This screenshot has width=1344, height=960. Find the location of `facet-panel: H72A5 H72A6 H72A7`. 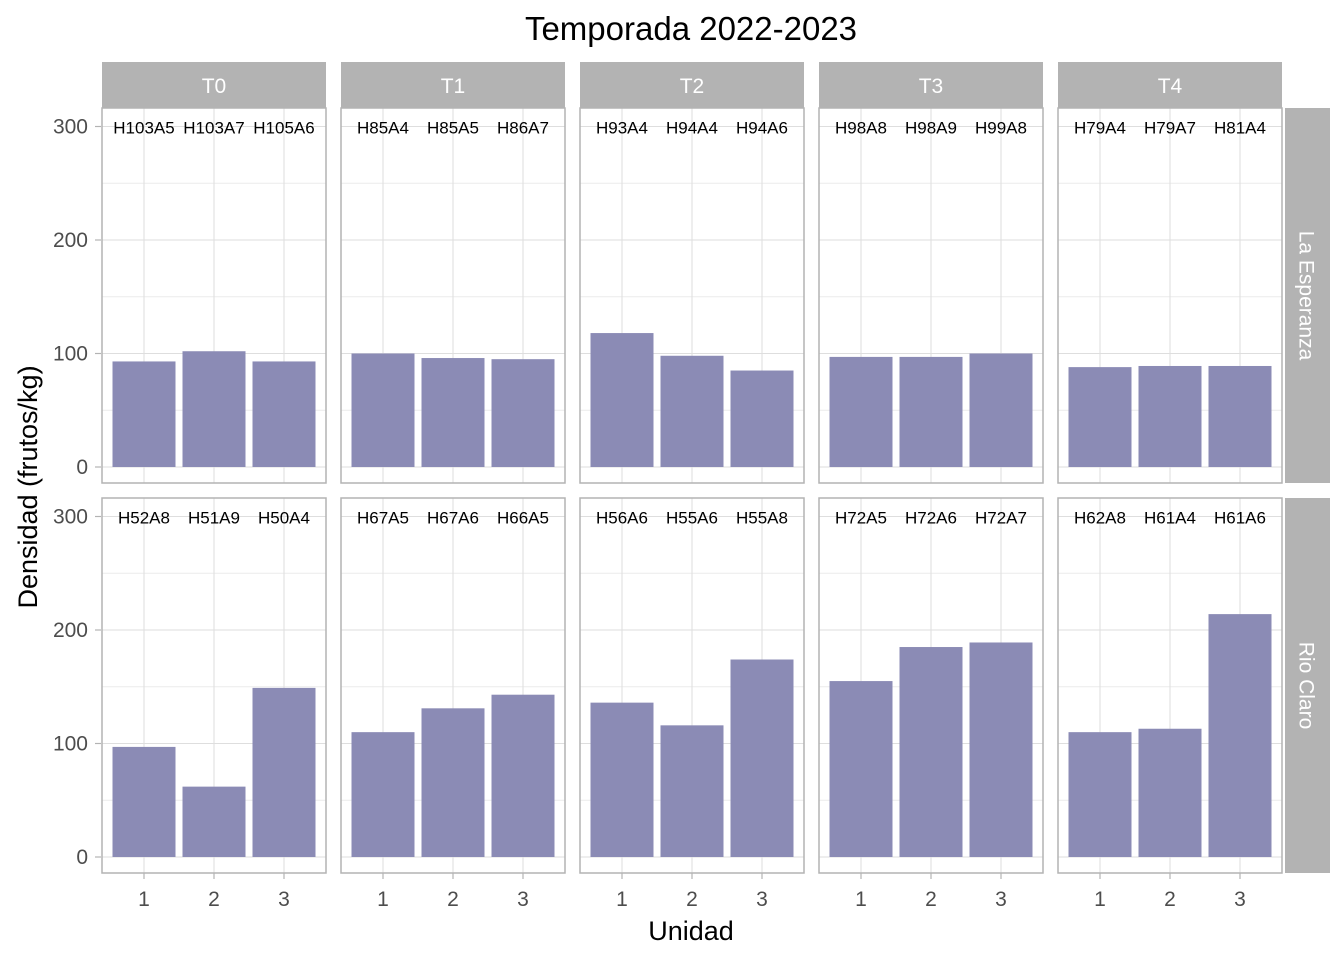

facet-panel: H72A5 H72A6 H72A7 is located at coordinates (931, 685).